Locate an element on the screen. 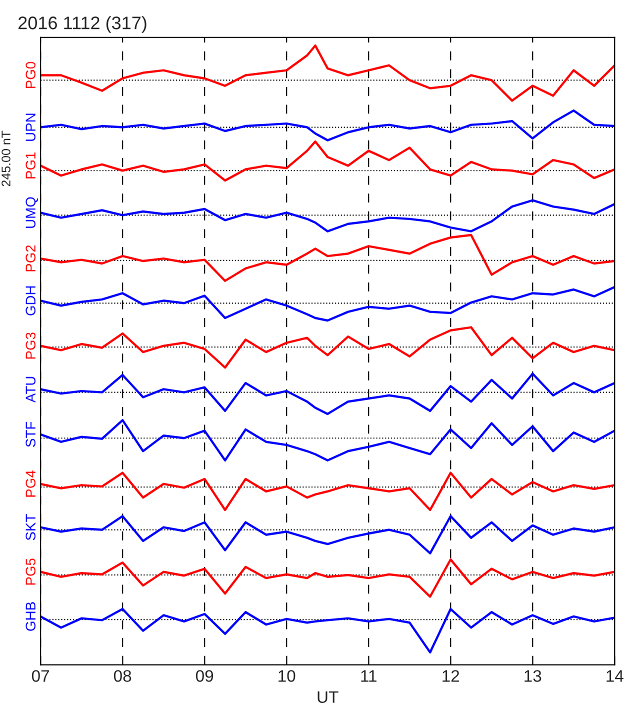 This screenshot has width=624, height=721. text: PG3 is located at coordinates (31, 345).